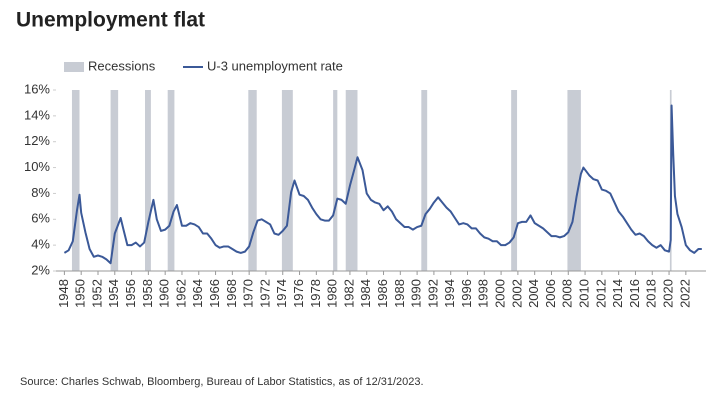 The width and height of the screenshot is (717, 411). Describe the element at coordinates (275, 65) in the screenshot. I see `legend-label: U-3 unemployment rate` at that location.